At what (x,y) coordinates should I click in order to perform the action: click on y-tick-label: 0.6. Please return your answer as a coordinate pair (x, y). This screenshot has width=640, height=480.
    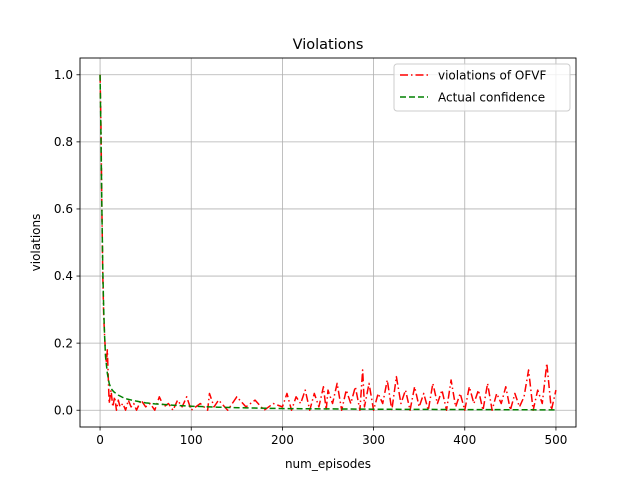
    Looking at the image, I should click on (63, 209).